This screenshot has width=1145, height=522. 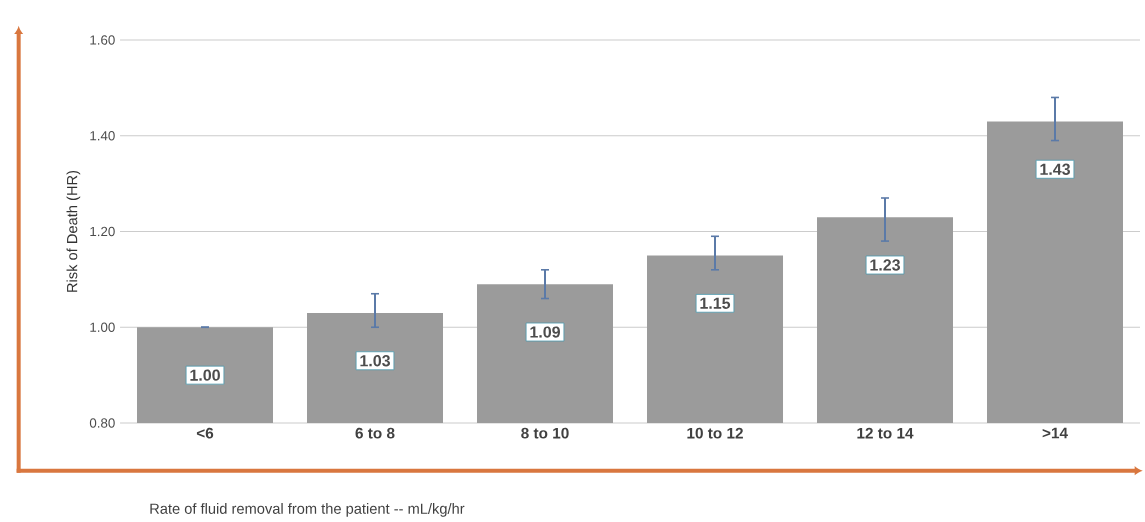 I want to click on data-label: 1.03, so click(x=375, y=361).